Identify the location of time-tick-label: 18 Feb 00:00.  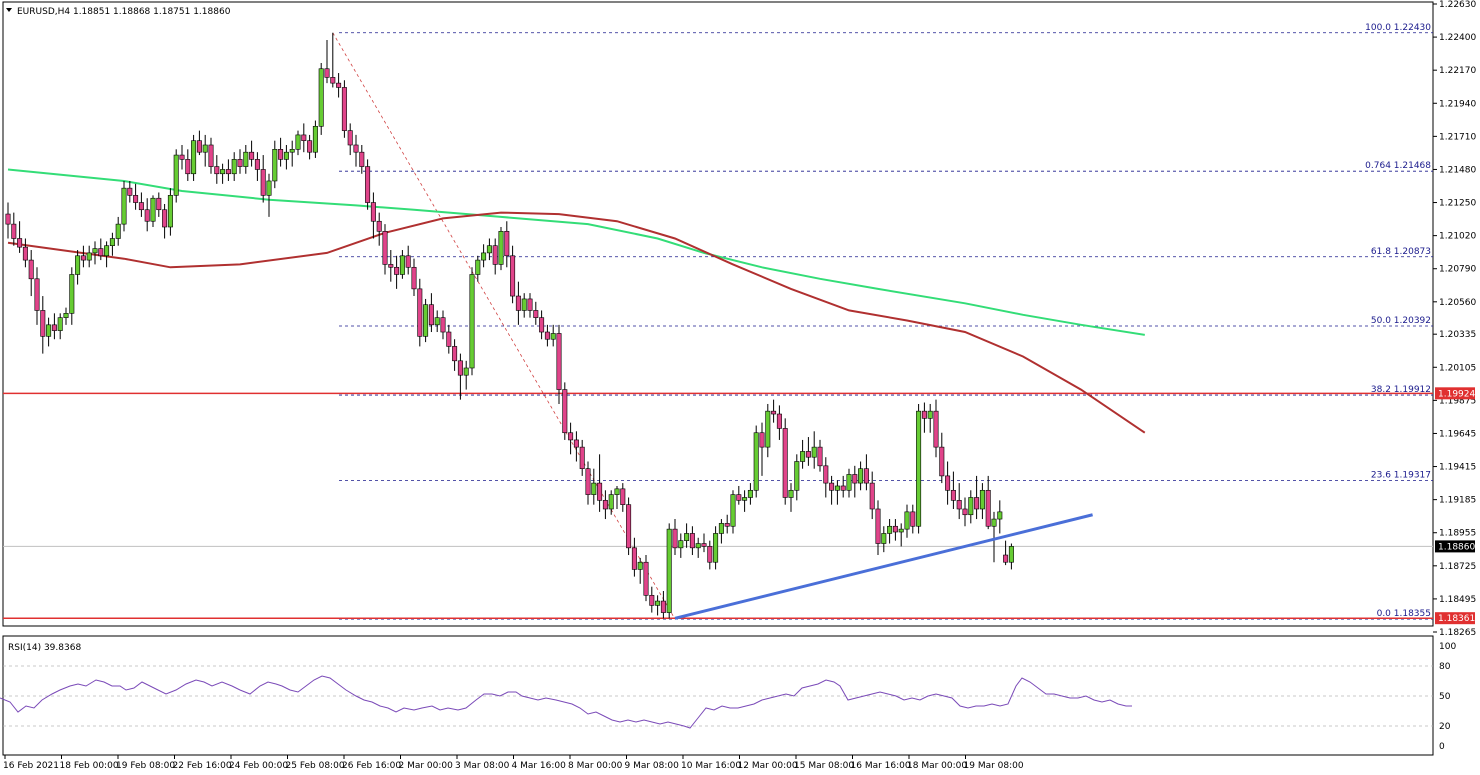
(89, 766).